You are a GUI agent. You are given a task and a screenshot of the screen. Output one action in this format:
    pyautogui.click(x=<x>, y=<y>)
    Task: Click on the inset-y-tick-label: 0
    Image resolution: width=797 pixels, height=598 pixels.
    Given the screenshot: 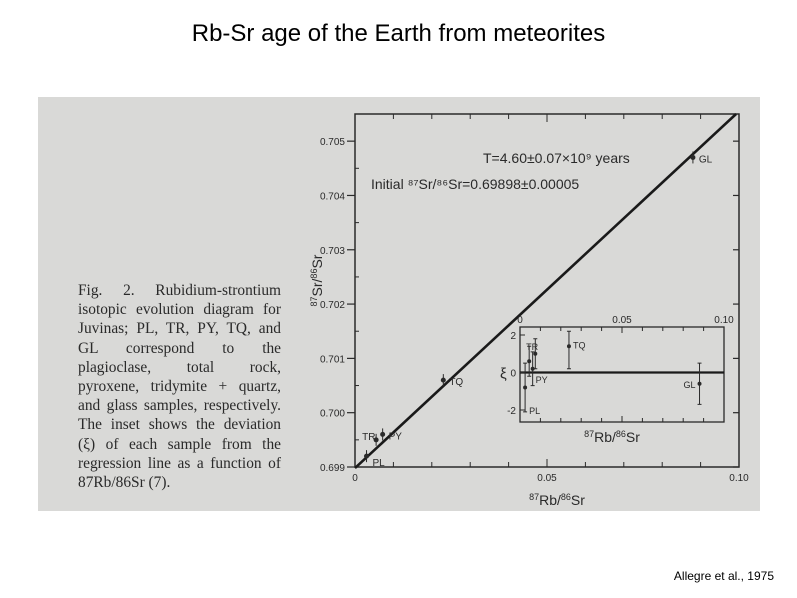 What is the action you would take?
    pyautogui.click(x=513, y=374)
    